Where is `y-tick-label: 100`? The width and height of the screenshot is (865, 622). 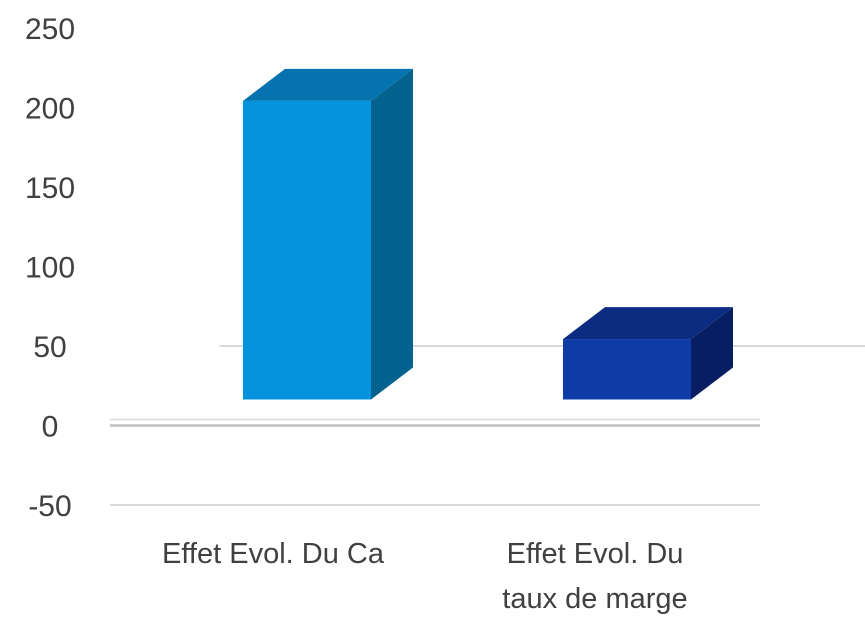
y-tick-label: 100 is located at coordinates (50, 268).